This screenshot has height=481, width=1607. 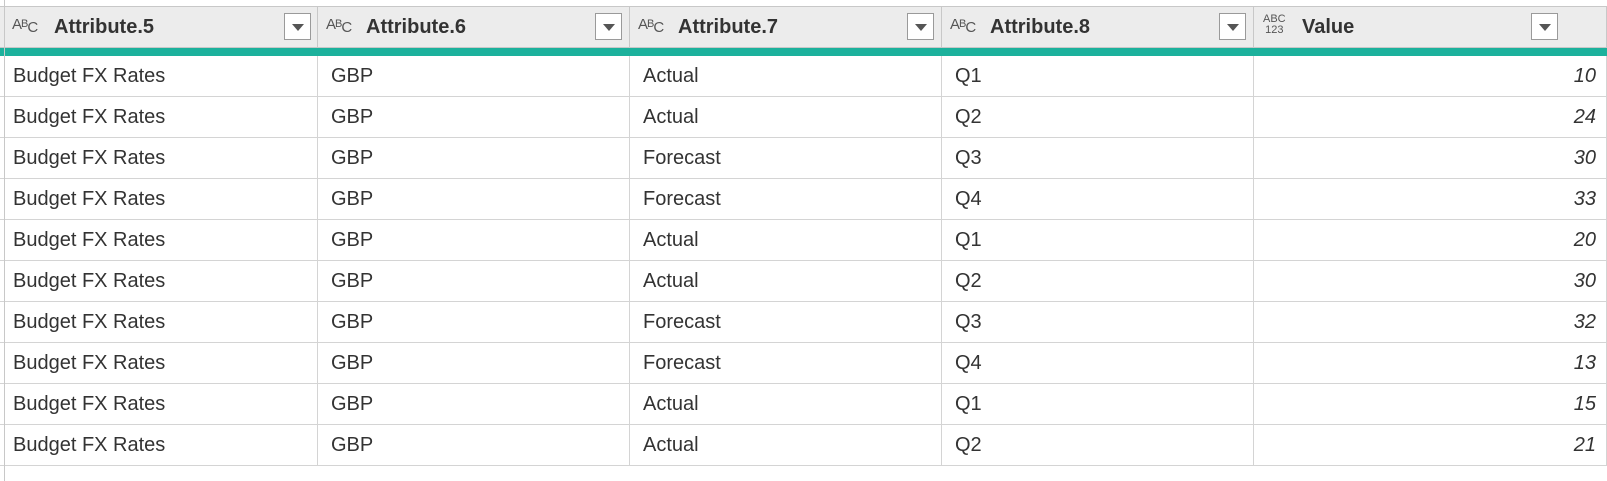 I want to click on table-row: Budget FX Rates GBP Actual Q2 30, so click(x=803, y=281).